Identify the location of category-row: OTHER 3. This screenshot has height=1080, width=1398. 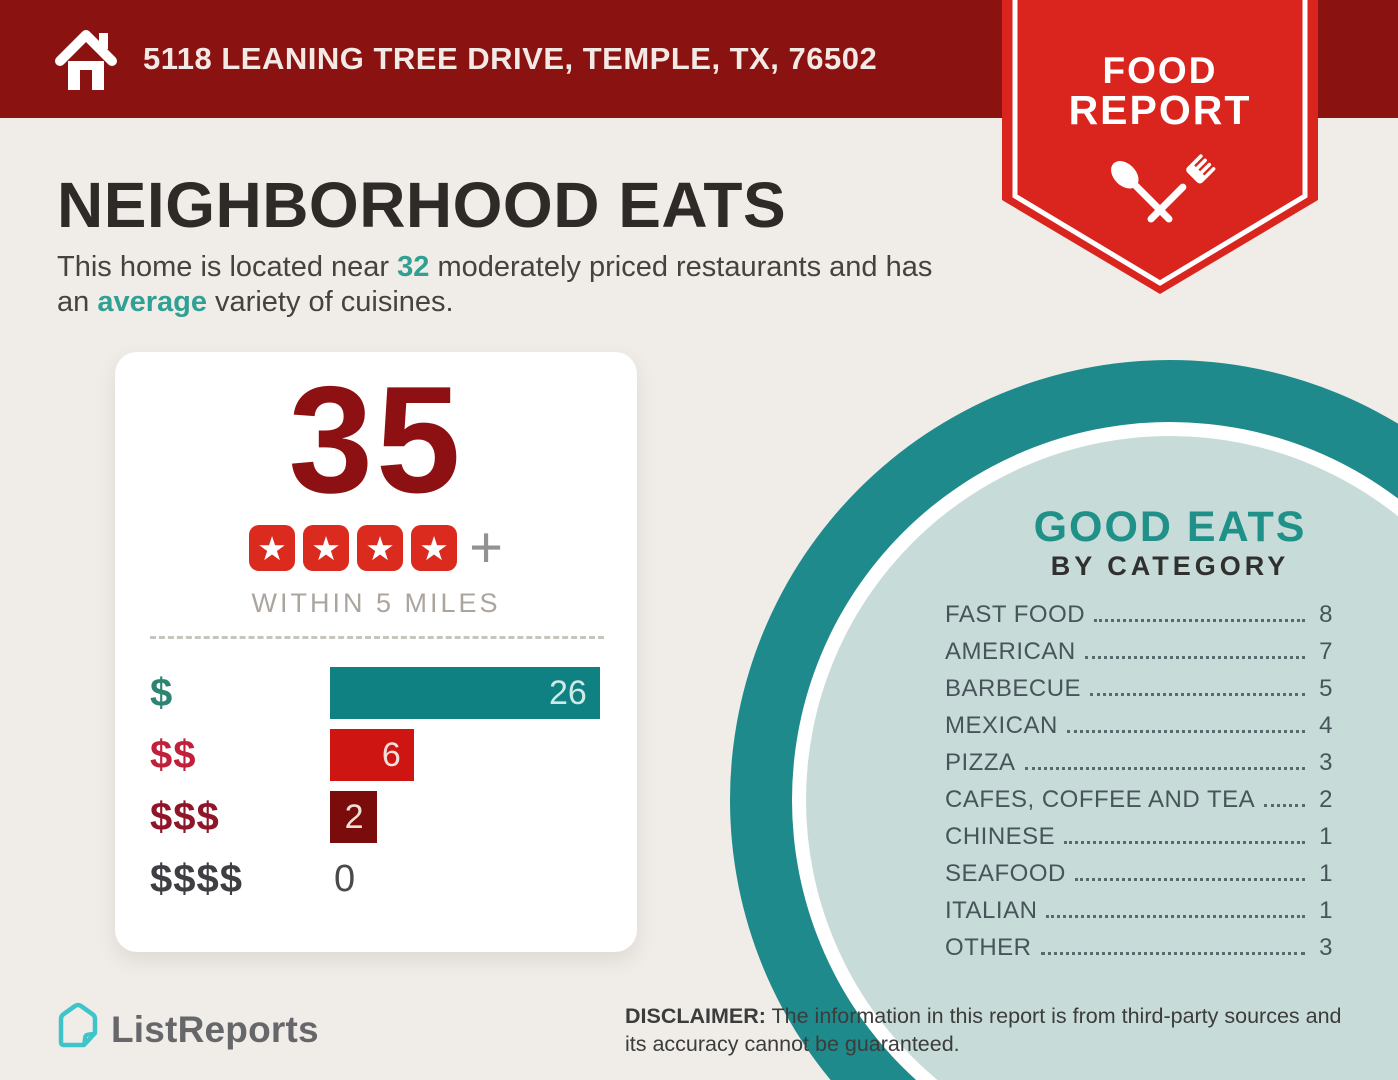
(1139, 952).